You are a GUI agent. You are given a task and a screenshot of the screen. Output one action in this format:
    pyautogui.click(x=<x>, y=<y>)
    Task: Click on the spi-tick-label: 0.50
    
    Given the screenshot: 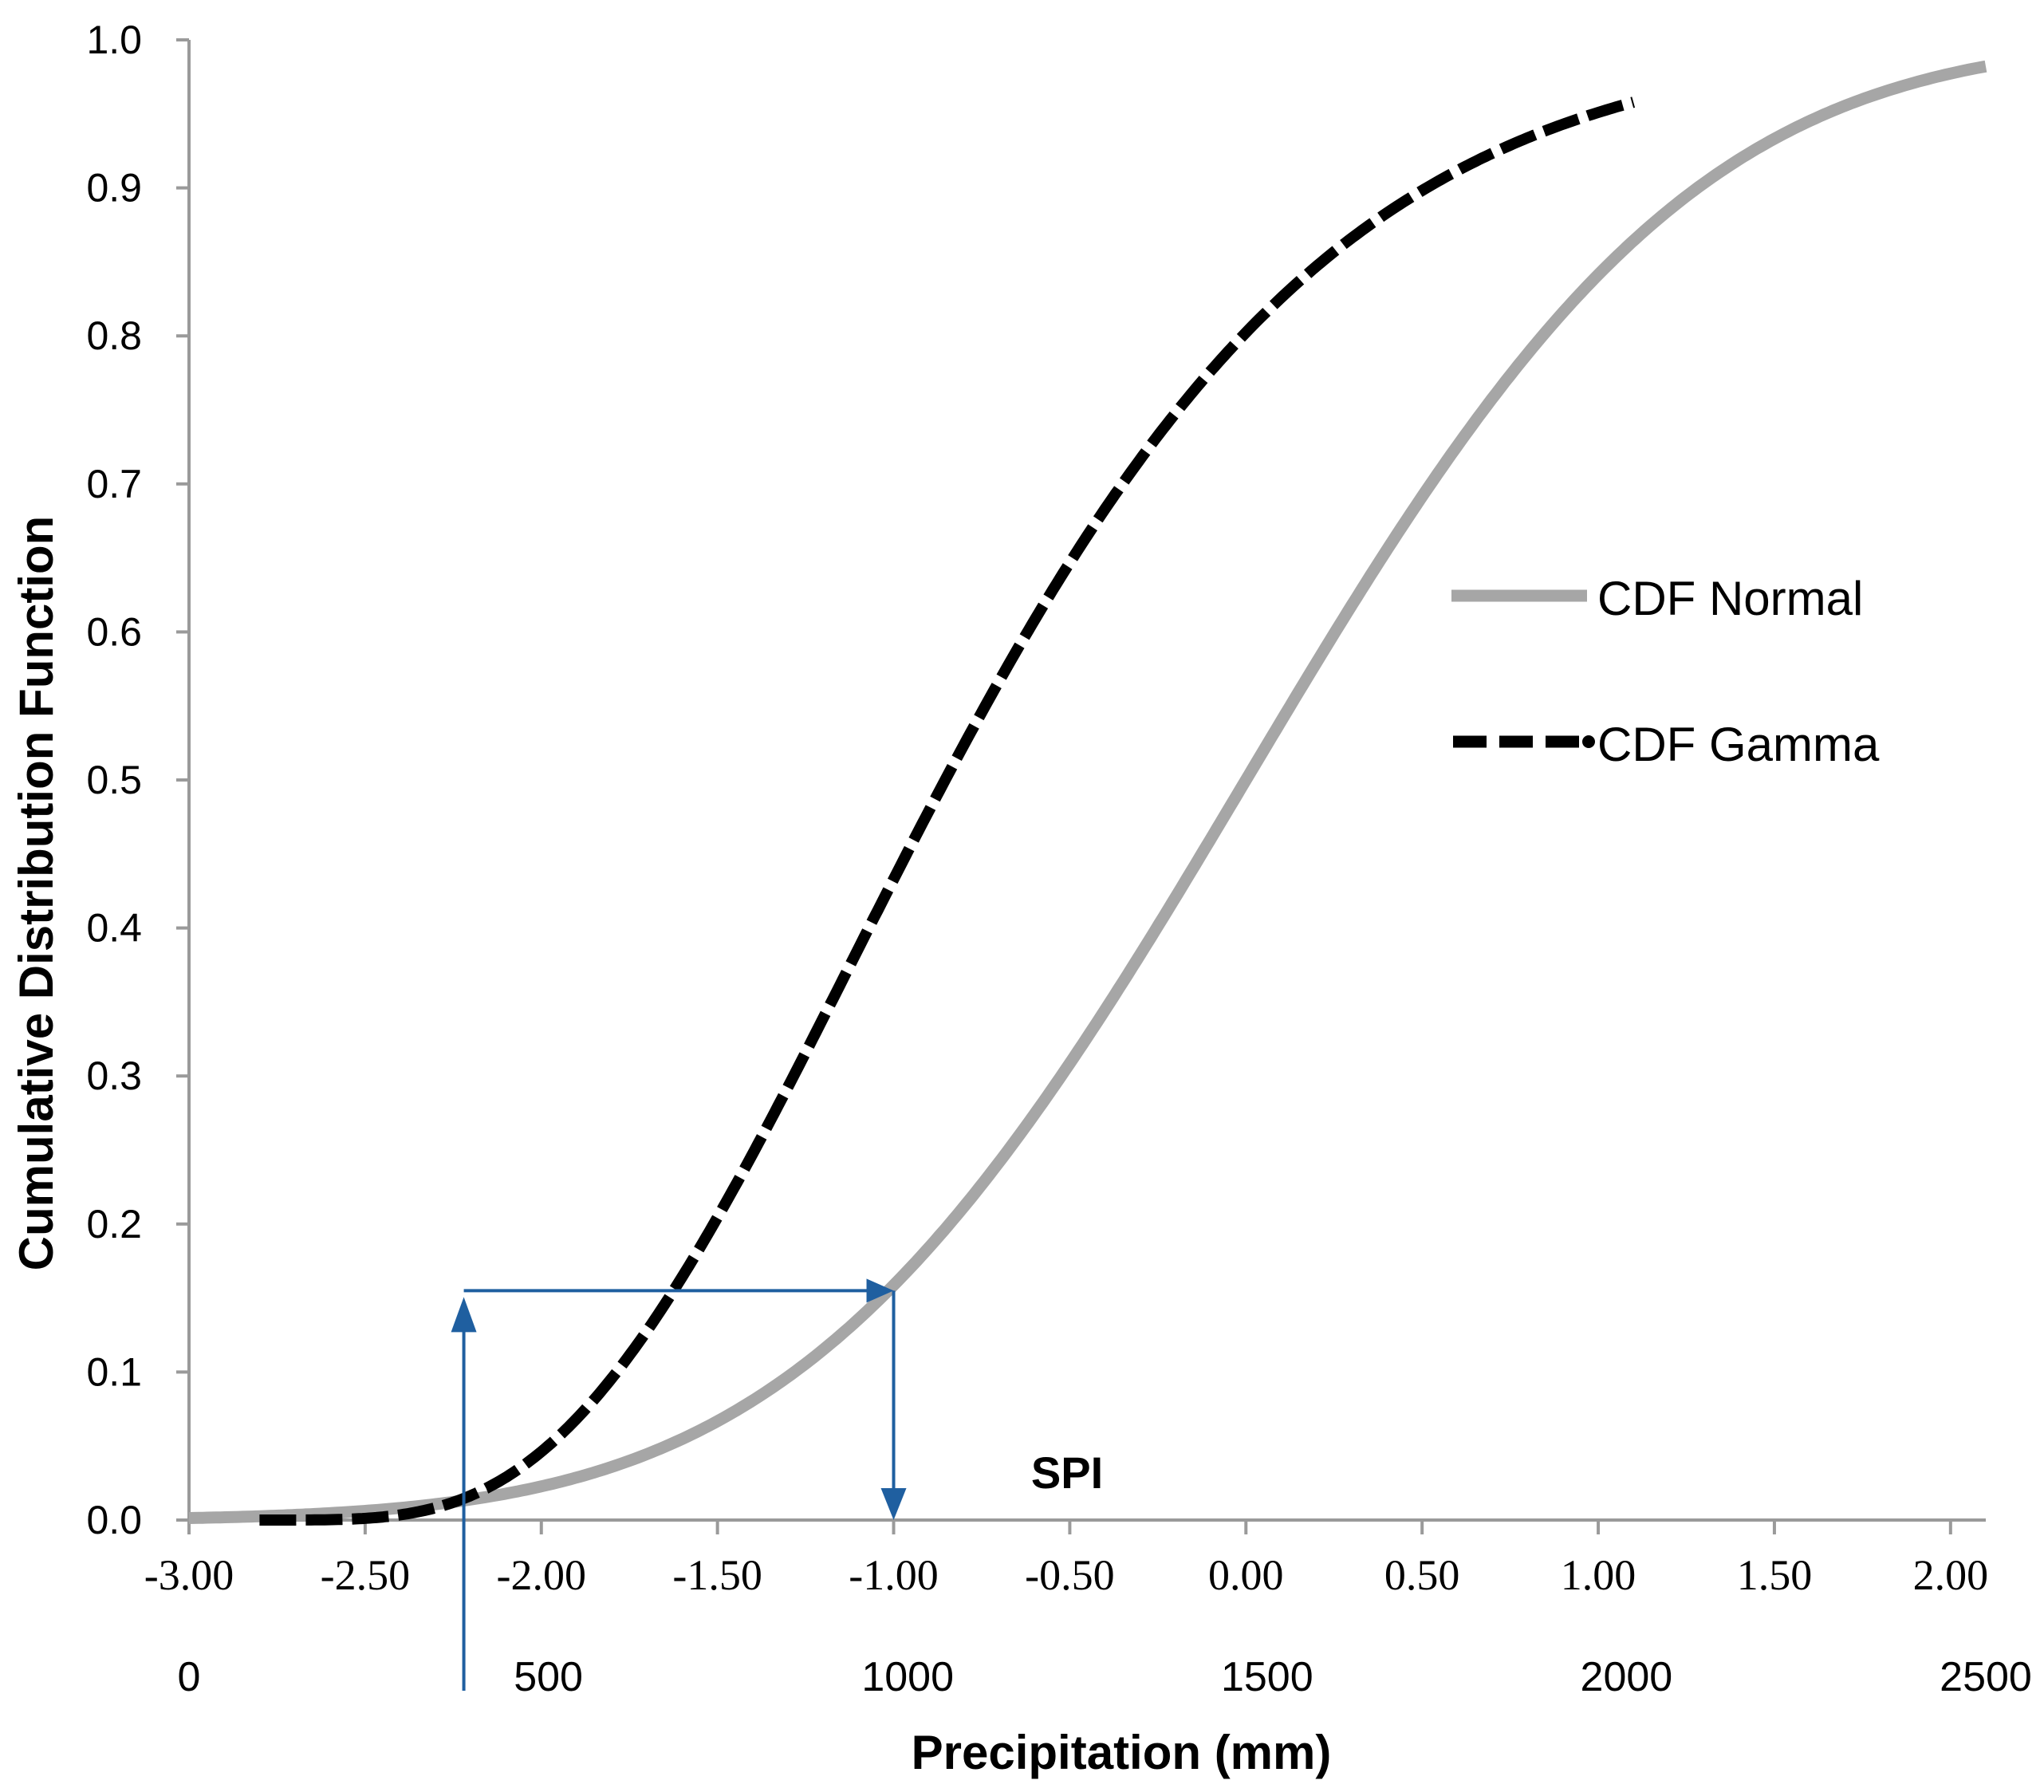 What is the action you would take?
    pyautogui.click(x=1422, y=1575)
    